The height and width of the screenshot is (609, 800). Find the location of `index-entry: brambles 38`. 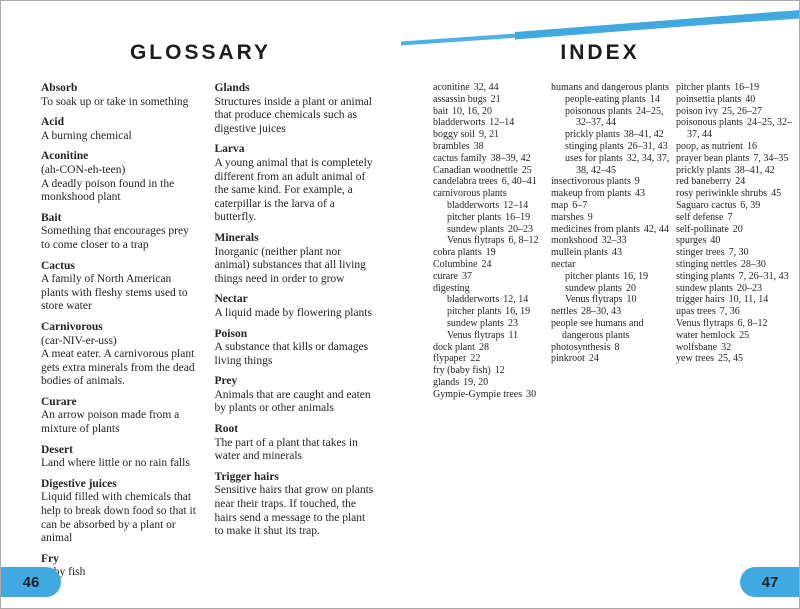

index-entry: brambles 38 is located at coordinates (458, 146).